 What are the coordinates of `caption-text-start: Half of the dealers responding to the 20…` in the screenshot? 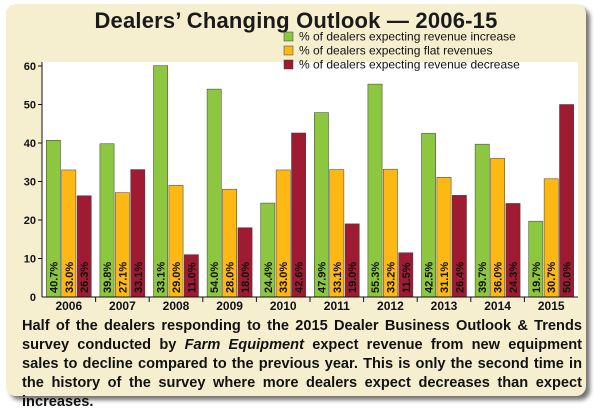 It's located at (302, 335).